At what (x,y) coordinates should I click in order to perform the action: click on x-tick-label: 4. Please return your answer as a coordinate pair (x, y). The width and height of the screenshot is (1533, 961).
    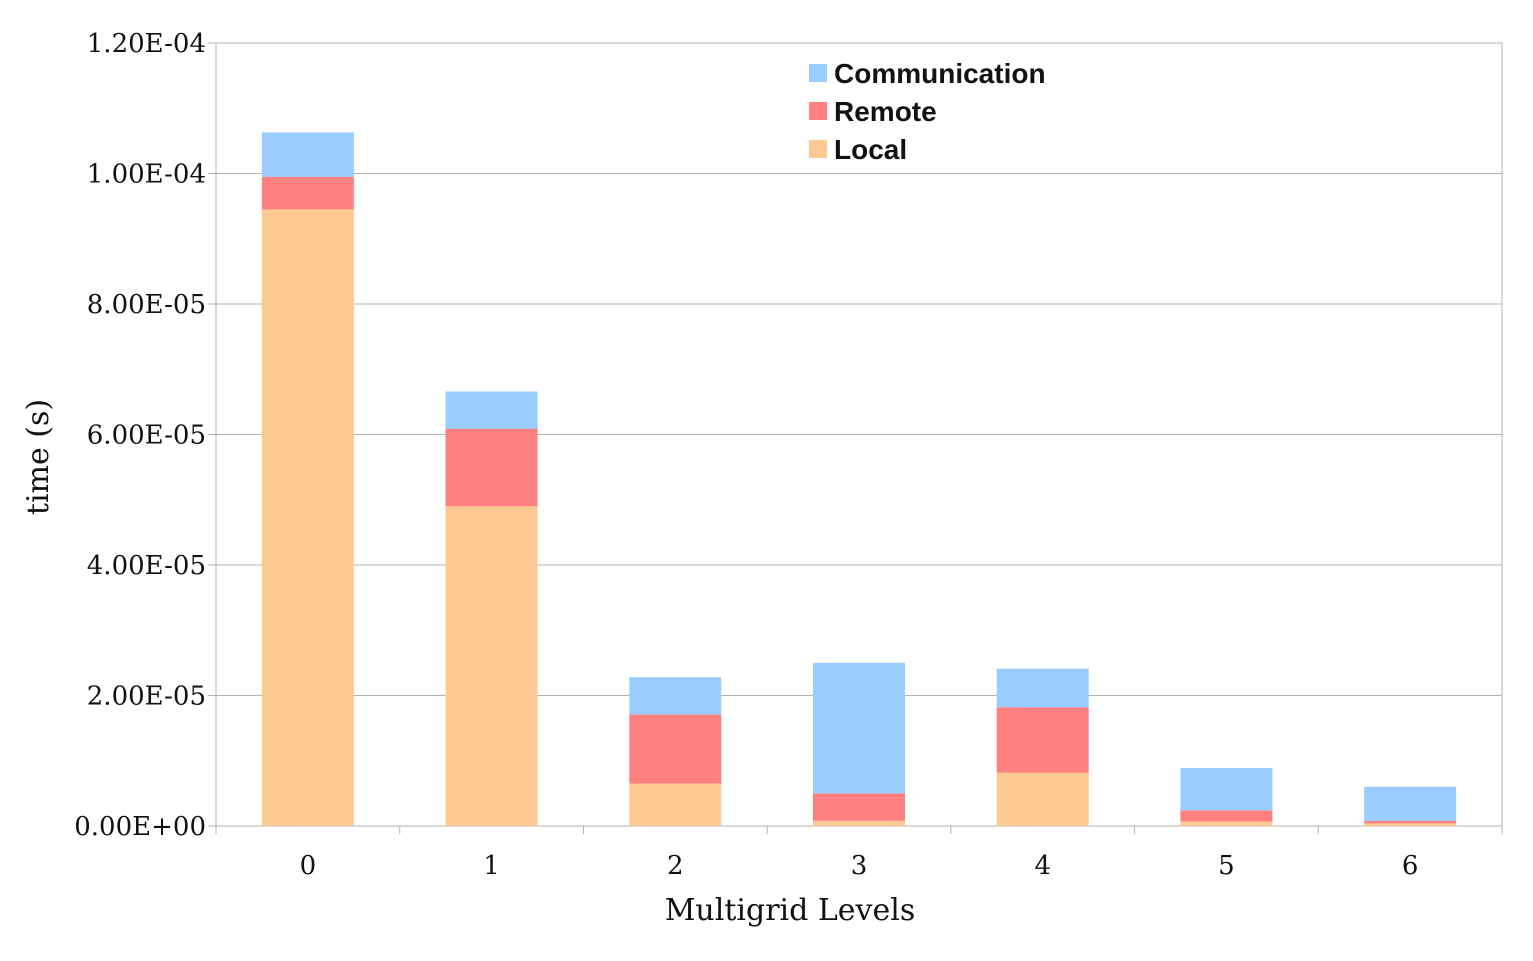
    Looking at the image, I should click on (1042, 866).